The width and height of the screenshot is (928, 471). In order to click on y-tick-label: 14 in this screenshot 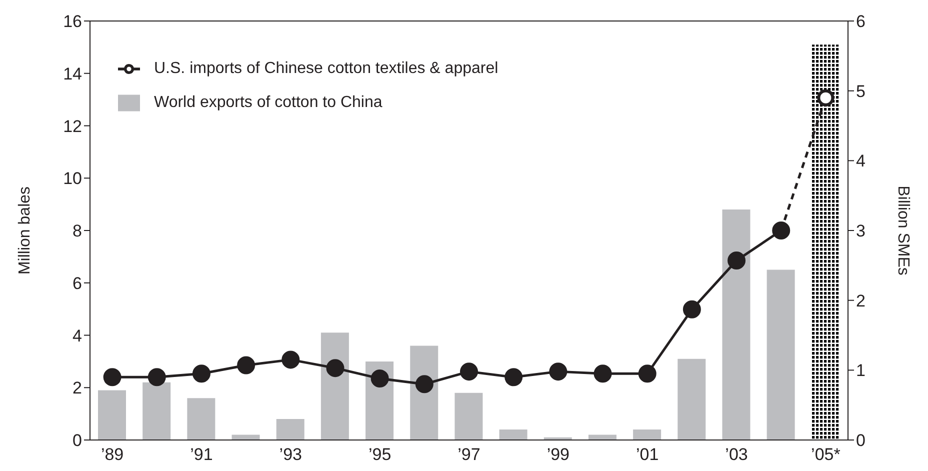, I will do `click(72, 74)`.